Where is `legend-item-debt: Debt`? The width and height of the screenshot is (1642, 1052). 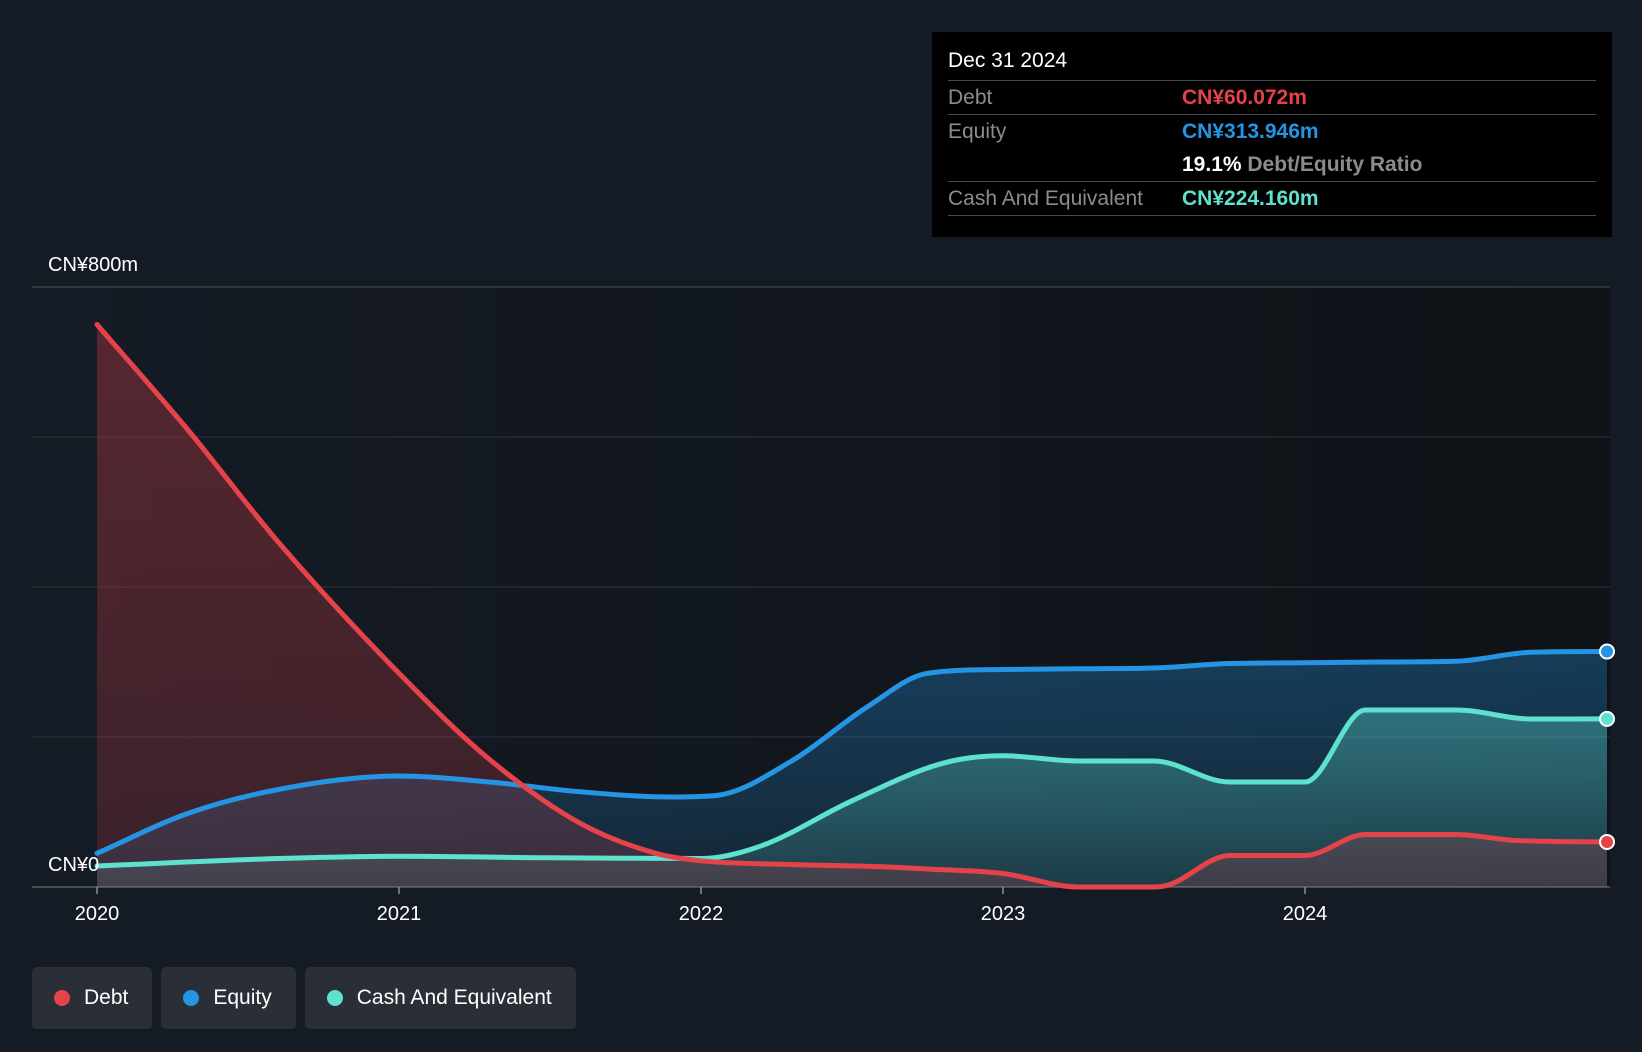 legend-item-debt: Debt is located at coordinates (92, 998).